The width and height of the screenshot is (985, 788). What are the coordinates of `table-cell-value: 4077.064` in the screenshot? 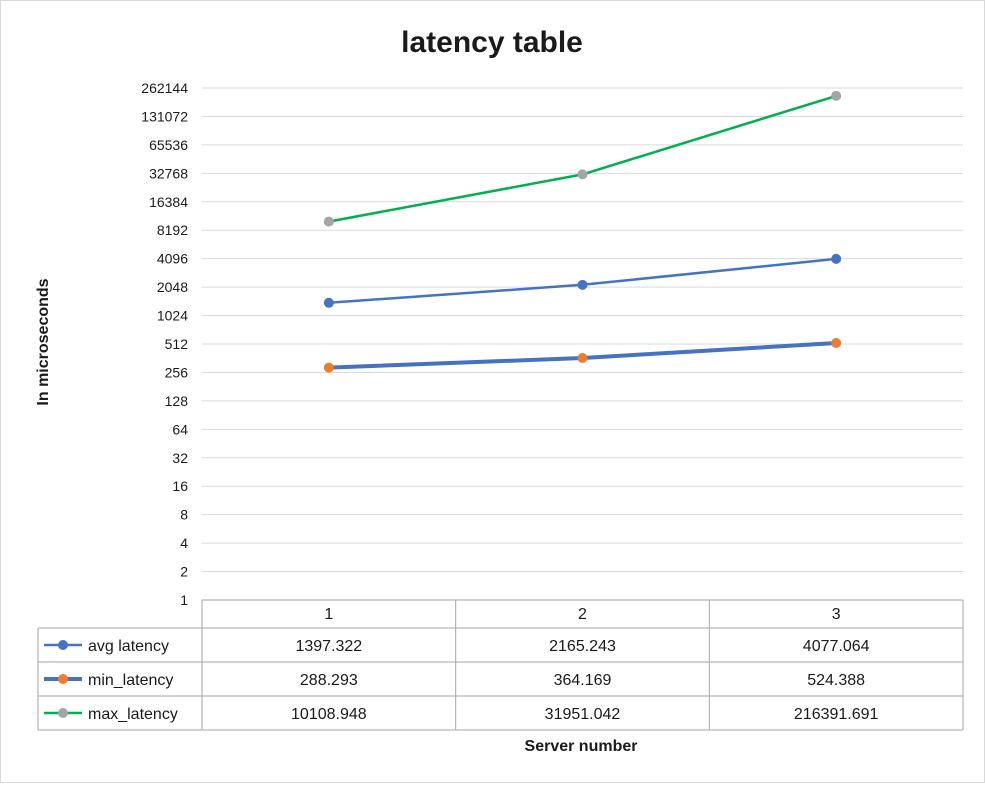 It's located at (836, 646).